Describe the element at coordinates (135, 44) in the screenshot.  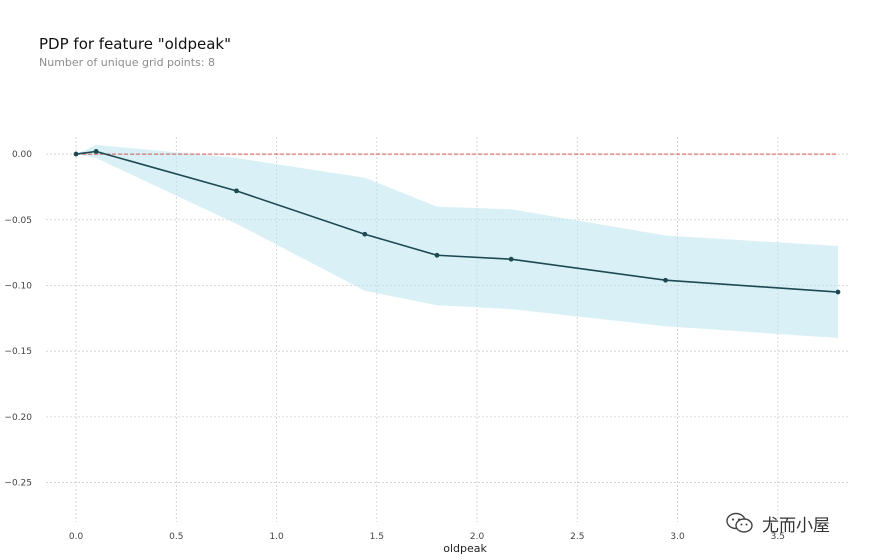
I see `chart-title: PDP for feature "oldpeak"` at that location.